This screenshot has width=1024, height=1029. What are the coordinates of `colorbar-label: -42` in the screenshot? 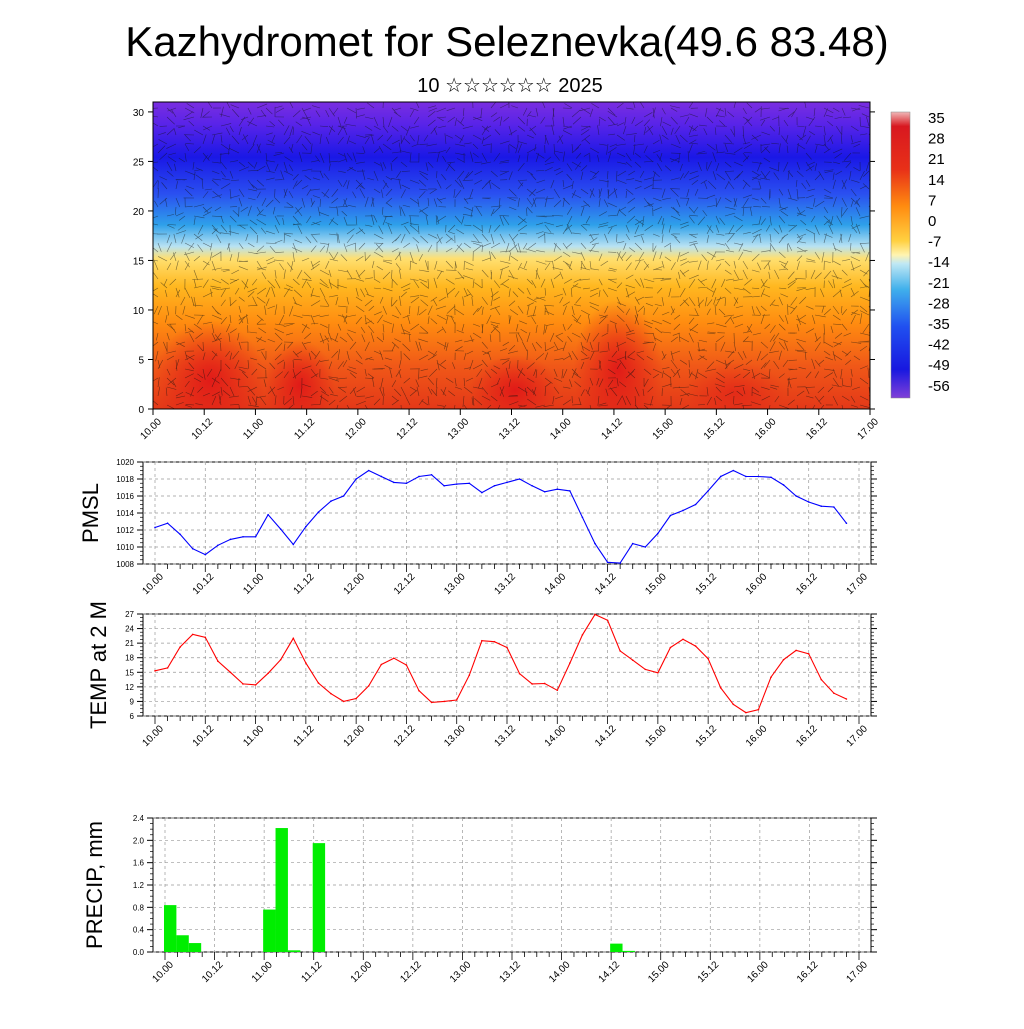 It's located at (939, 345).